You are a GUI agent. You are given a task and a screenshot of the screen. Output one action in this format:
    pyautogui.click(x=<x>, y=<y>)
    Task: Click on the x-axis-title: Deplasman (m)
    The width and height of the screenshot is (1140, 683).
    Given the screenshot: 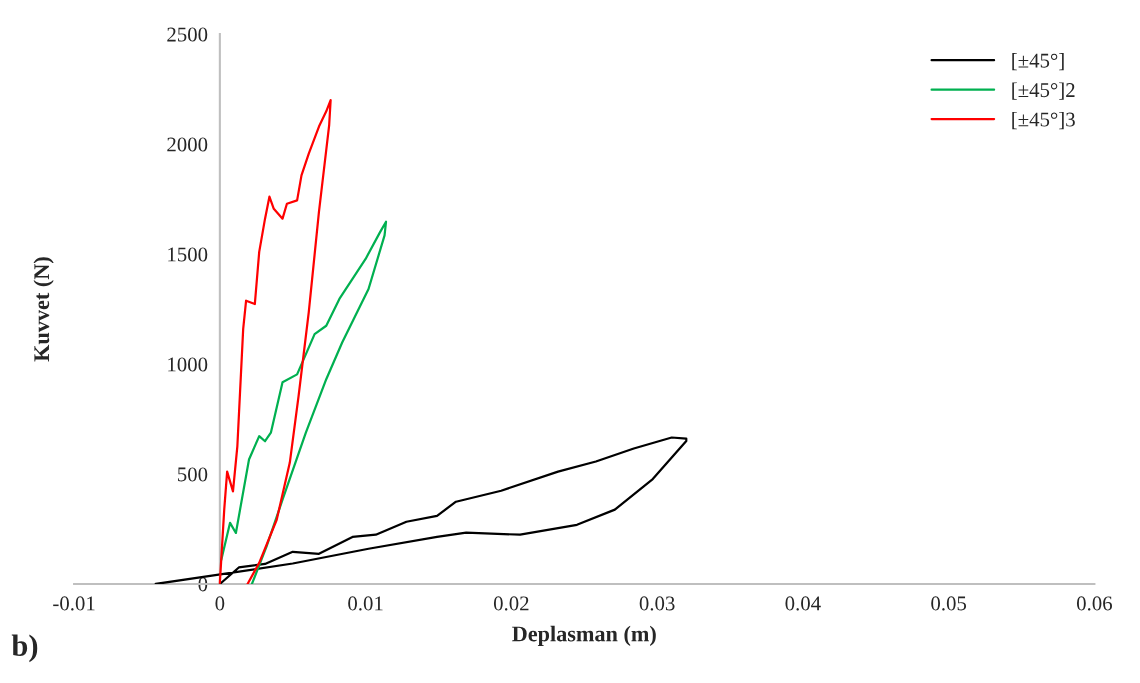 What is the action you would take?
    pyautogui.click(x=584, y=635)
    